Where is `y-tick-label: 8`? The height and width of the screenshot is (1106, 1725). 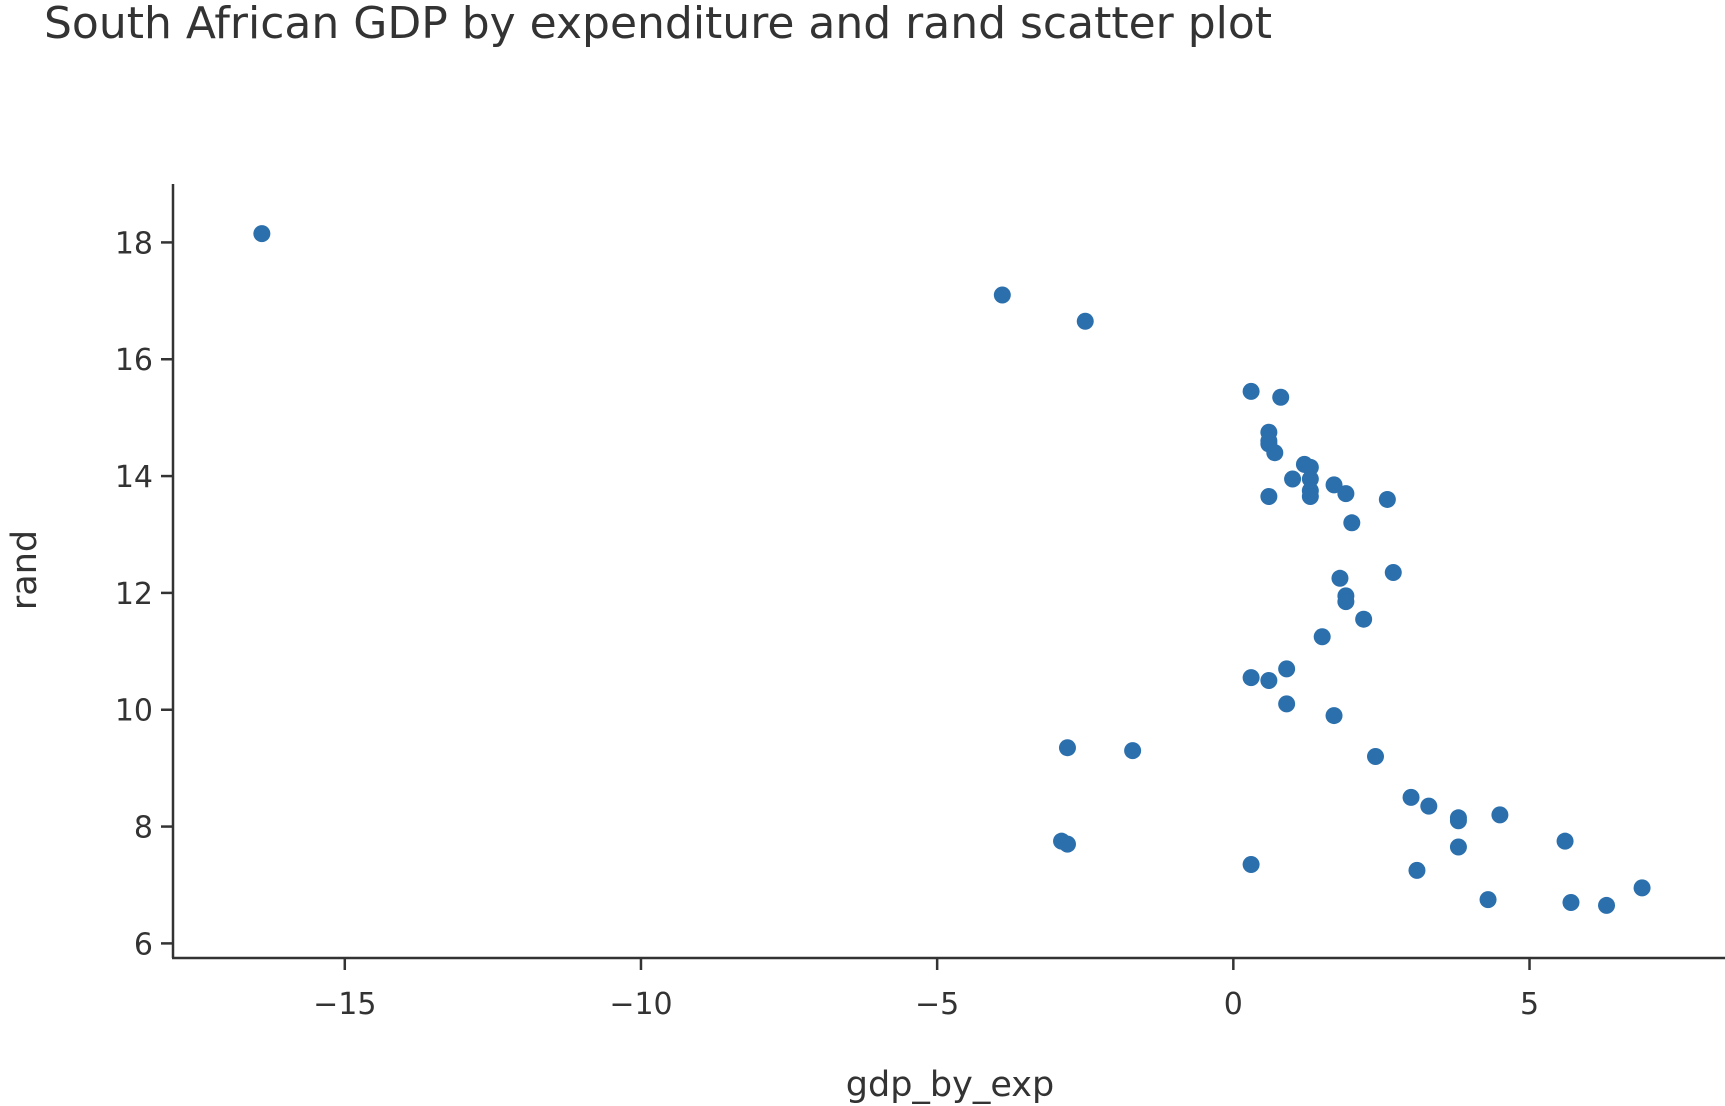 y-tick-label: 8 is located at coordinates (143, 828).